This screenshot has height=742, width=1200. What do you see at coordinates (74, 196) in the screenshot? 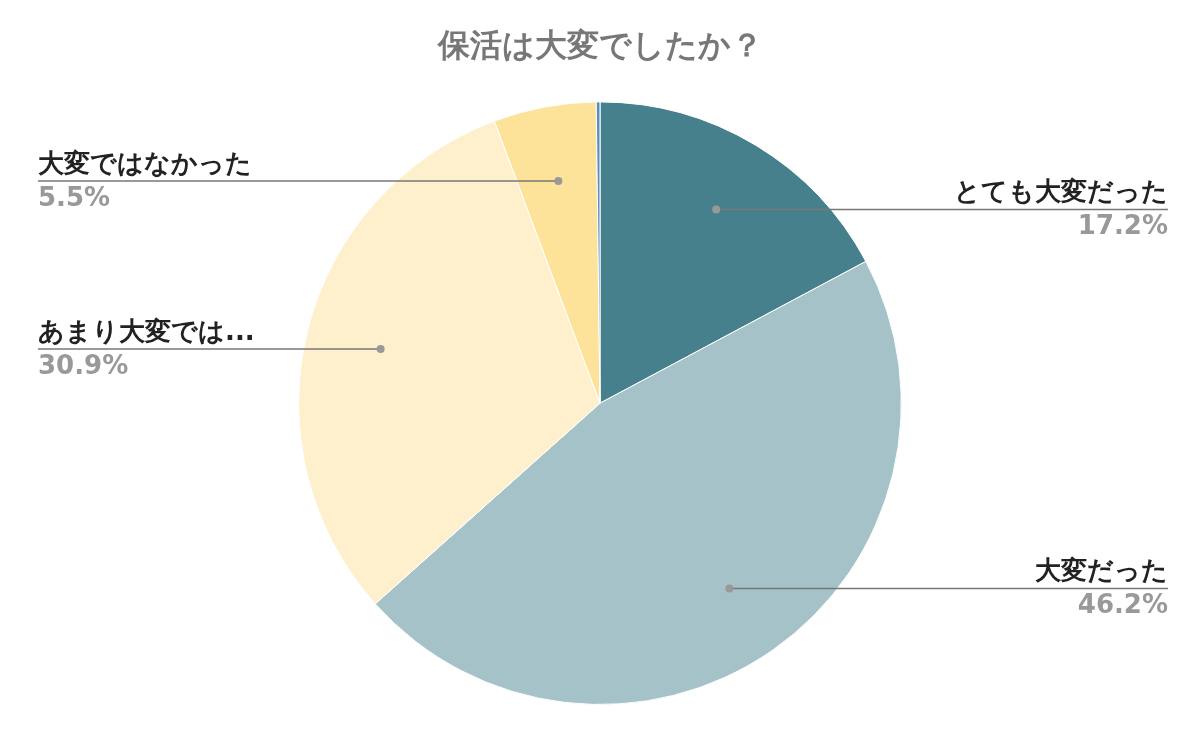
I see `data-label: 5.5%` at bounding box center [74, 196].